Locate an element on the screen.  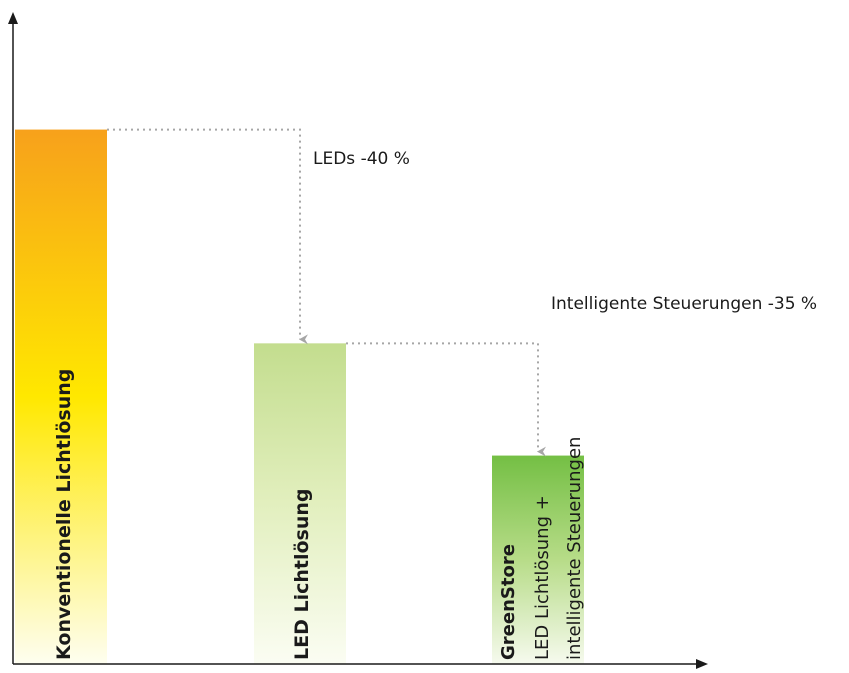
y-axis-arrow is located at coordinates (13, 18).